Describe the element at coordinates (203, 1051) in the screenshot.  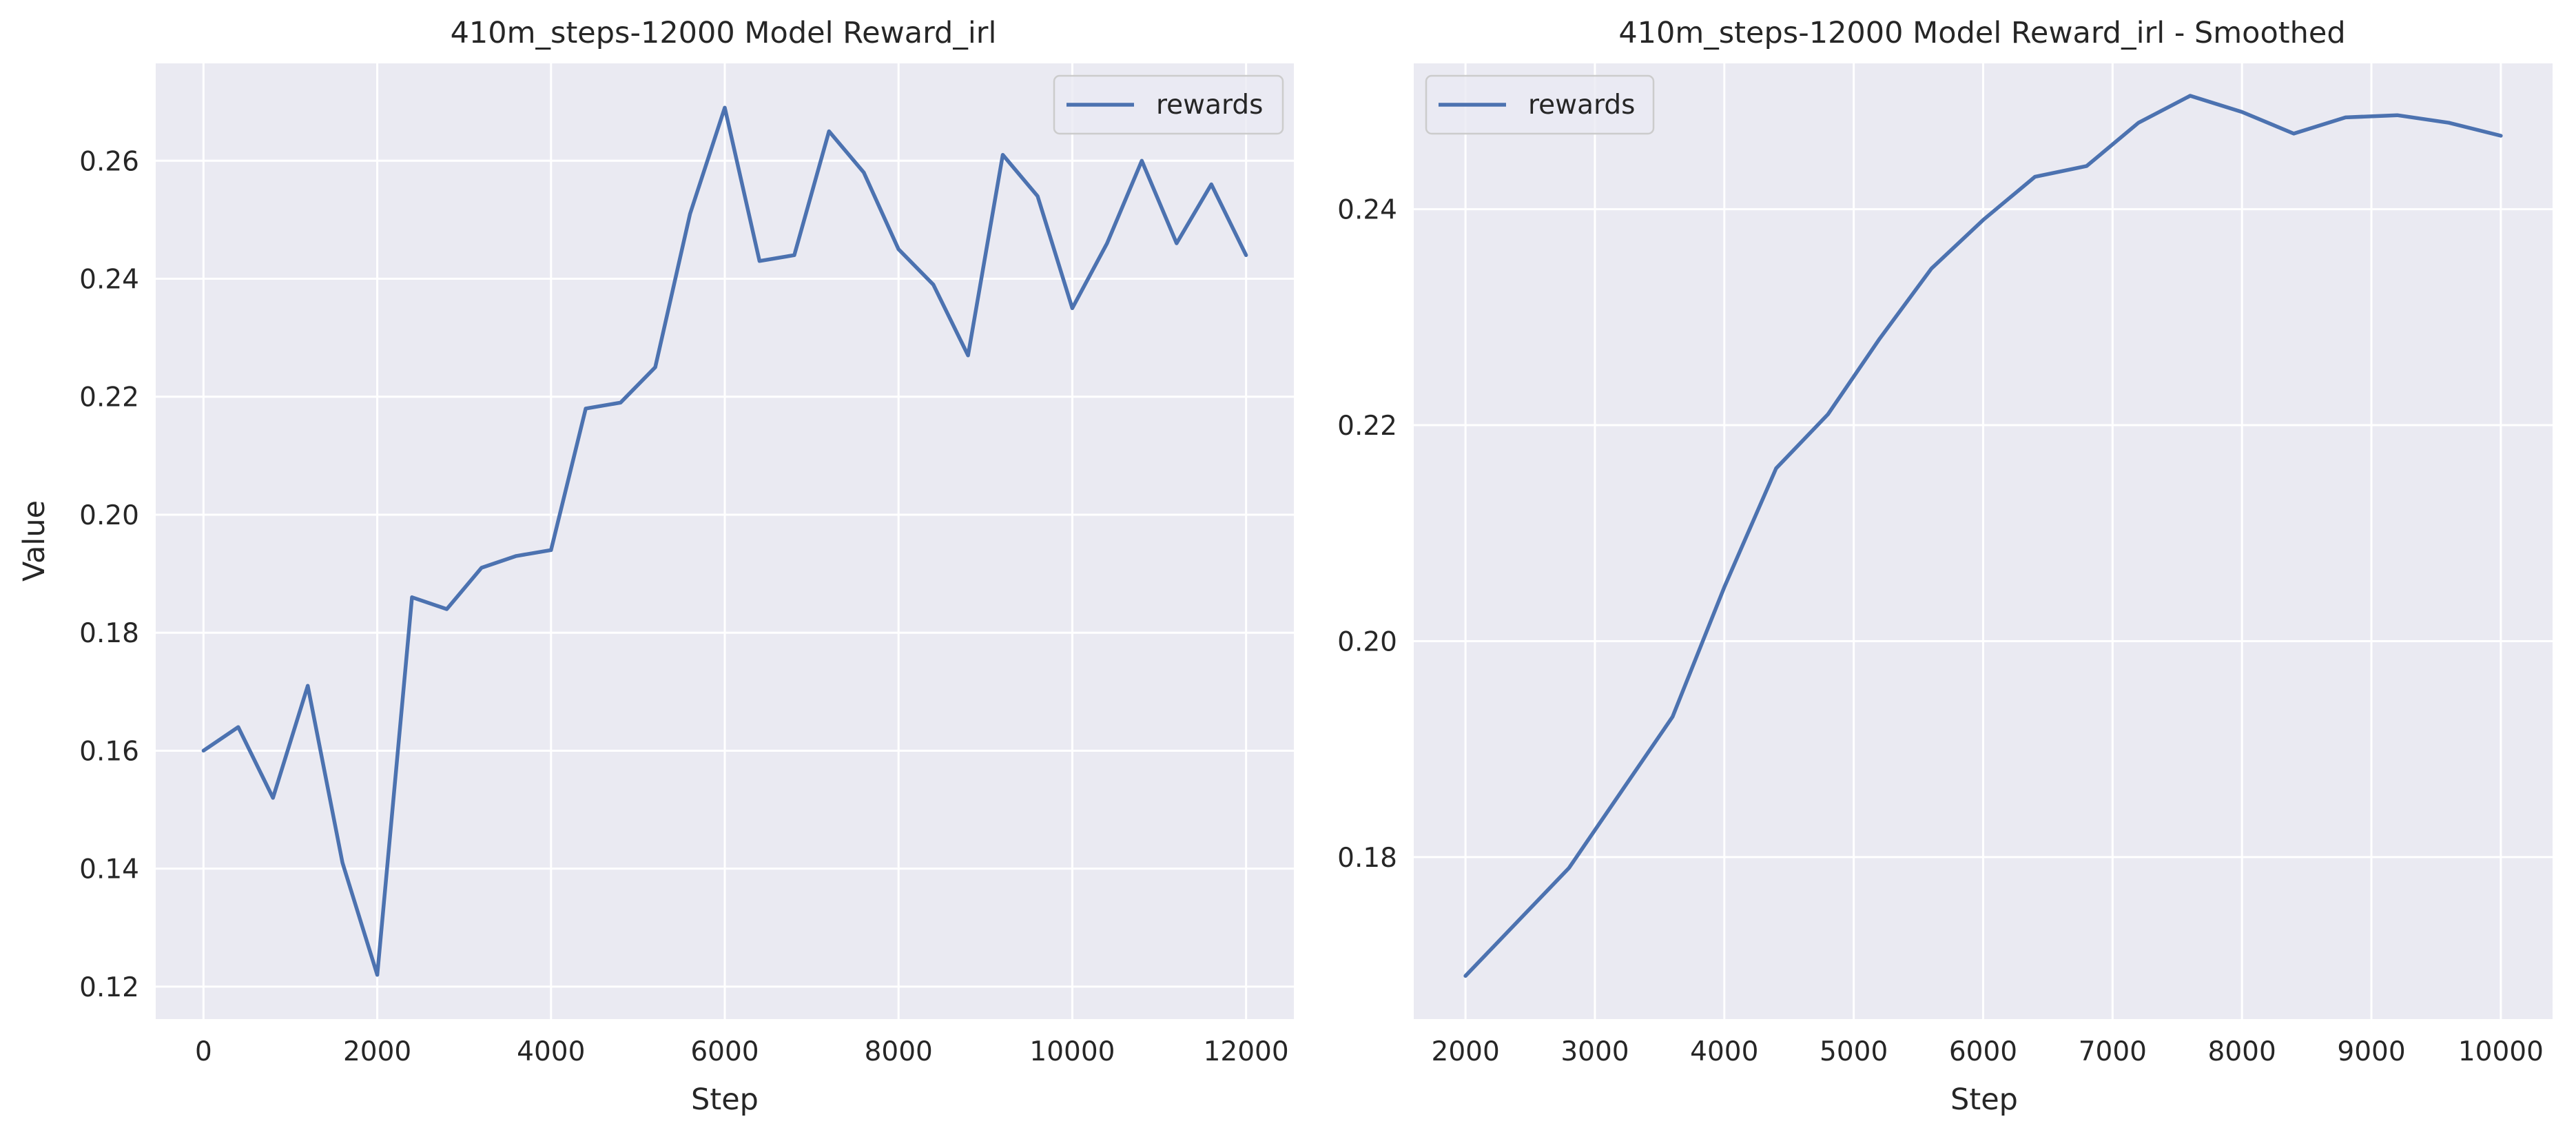
I see `x-tick-label: 0` at that location.